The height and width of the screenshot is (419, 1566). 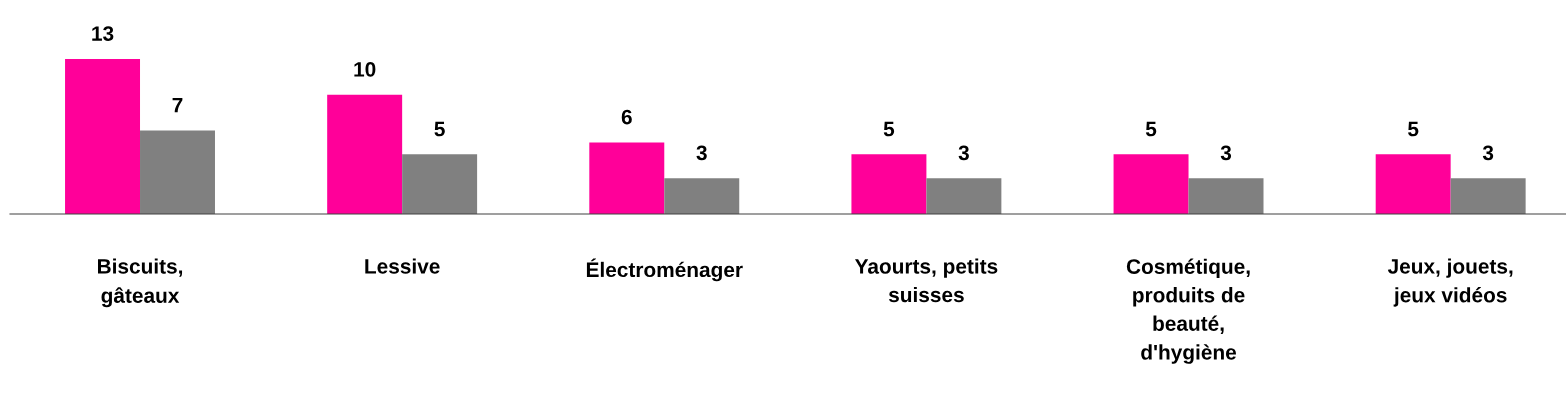 I want to click on data-label: 13, so click(x=103, y=33).